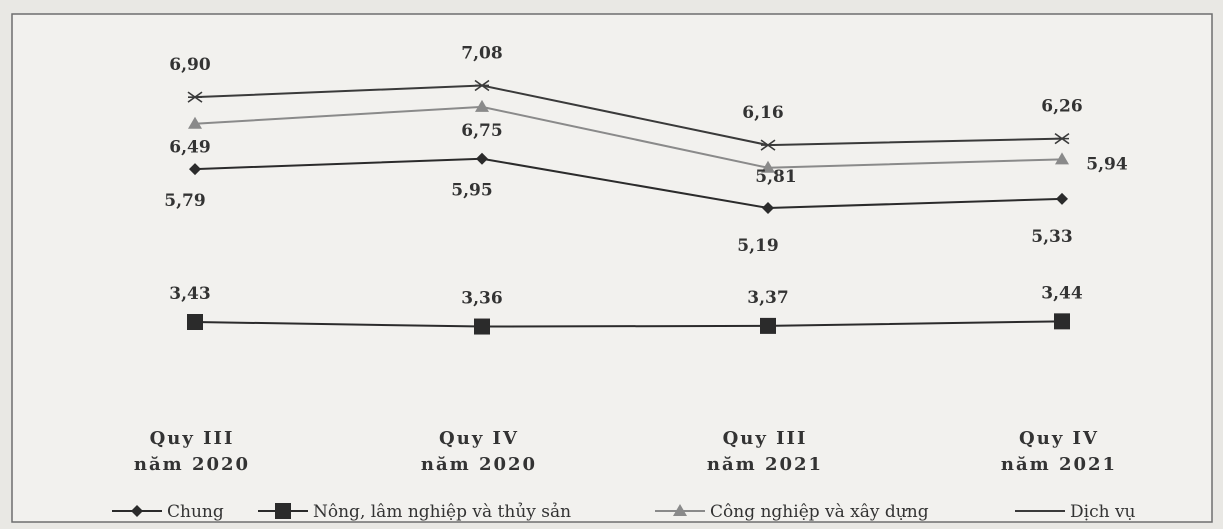 The height and width of the screenshot is (529, 1223). I want to click on legend-item-1: Nông, lâm nghiệp và thủy sản, so click(414, 512).